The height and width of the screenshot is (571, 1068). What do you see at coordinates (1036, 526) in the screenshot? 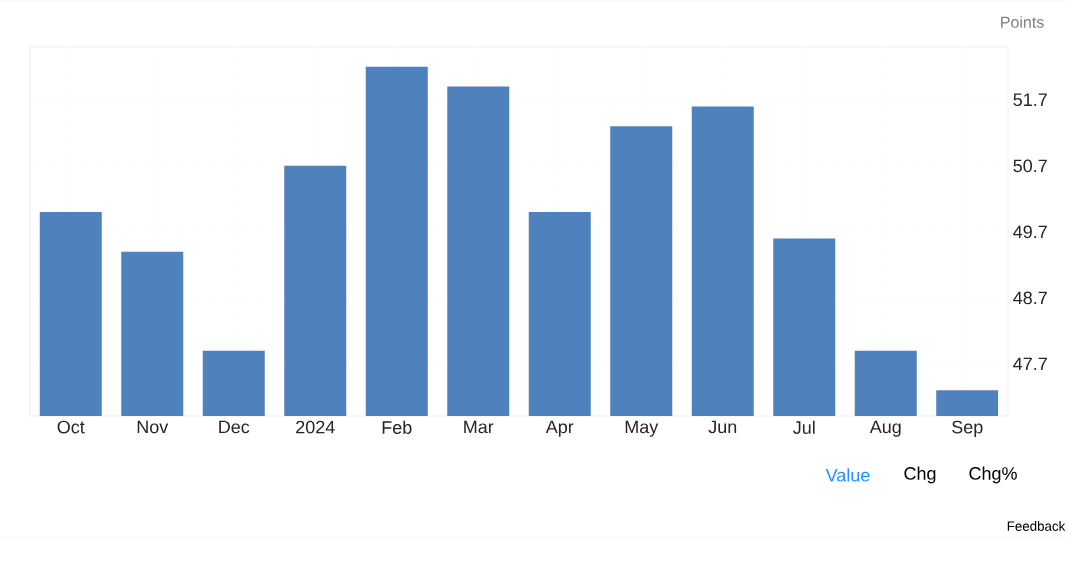
I see `text: Feedback` at bounding box center [1036, 526].